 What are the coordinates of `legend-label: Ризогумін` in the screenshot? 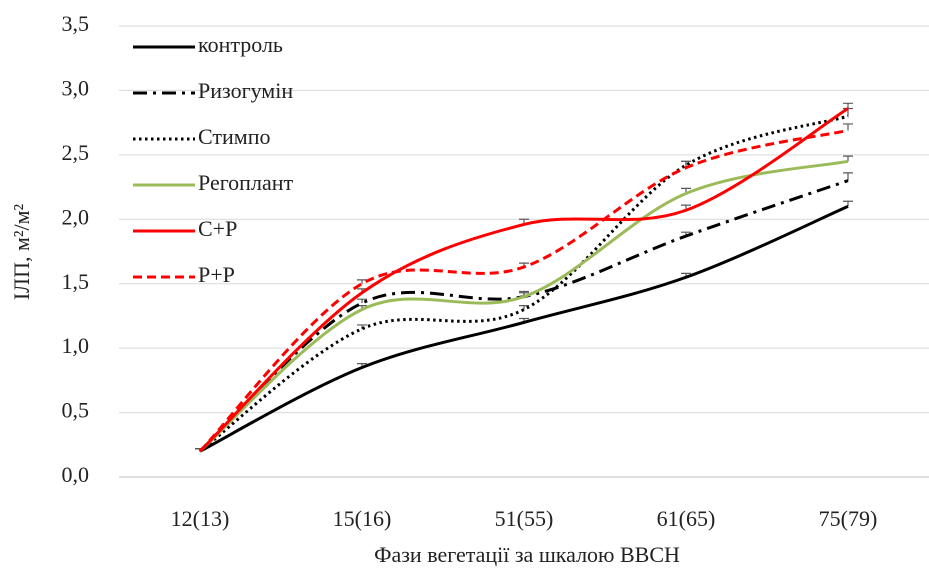 It's located at (245, 90).